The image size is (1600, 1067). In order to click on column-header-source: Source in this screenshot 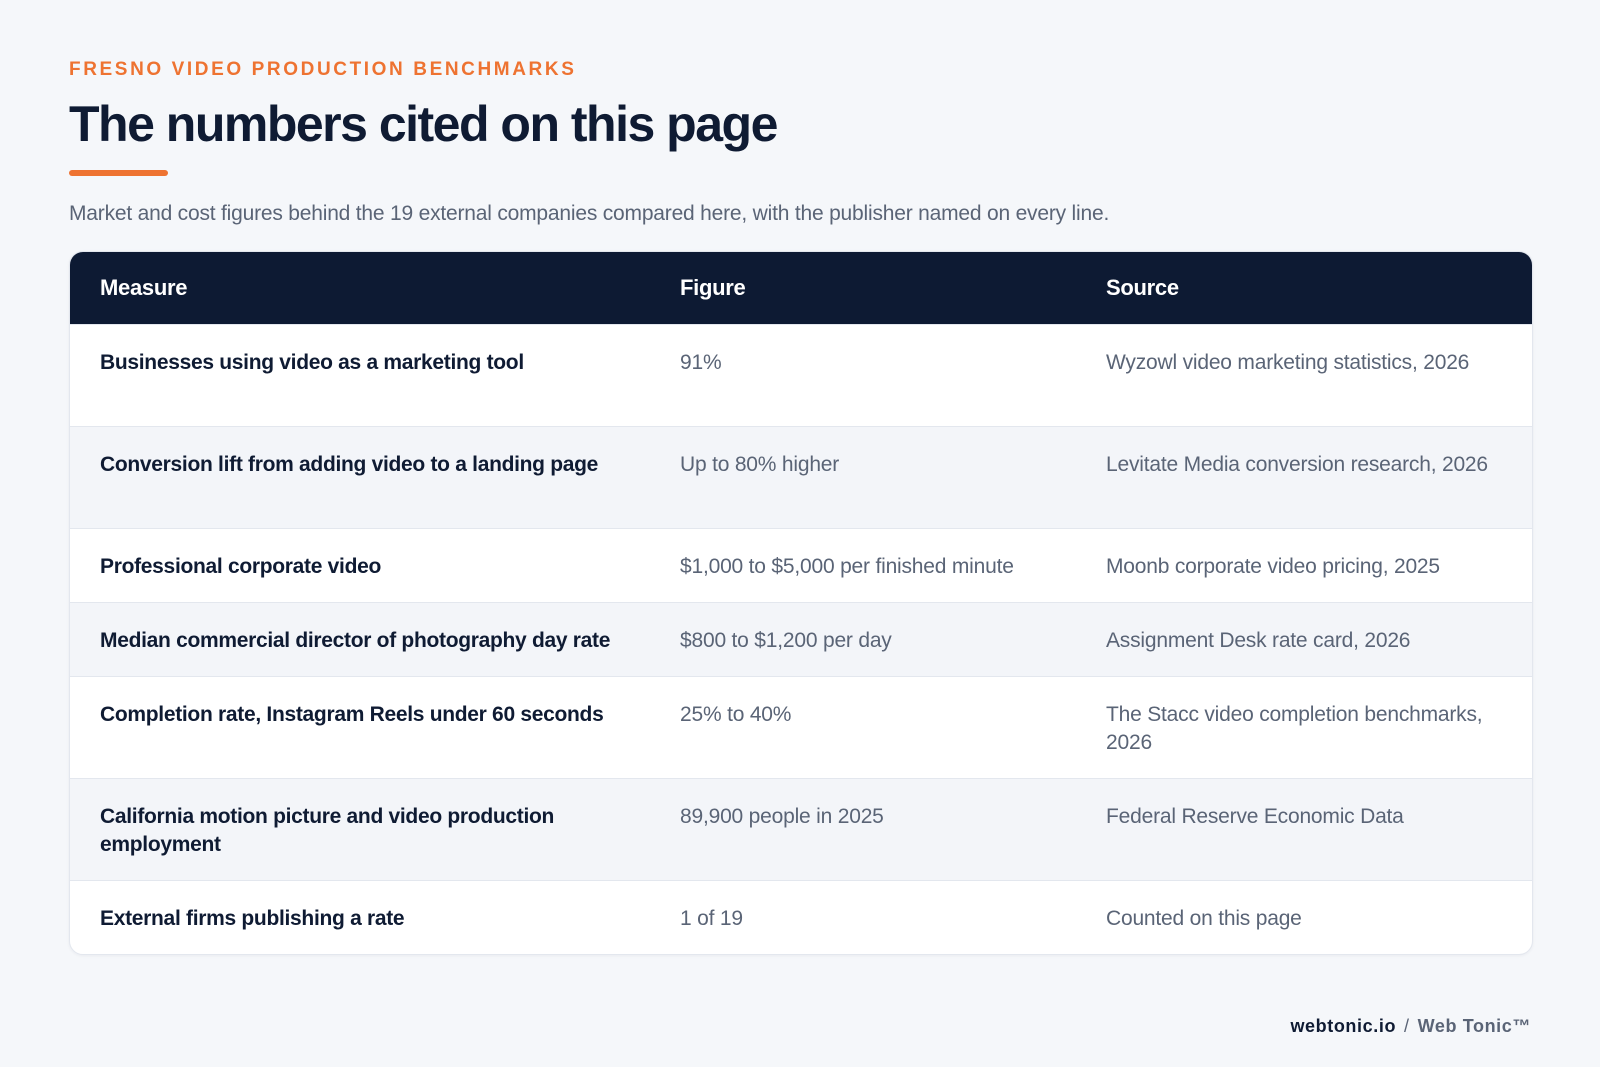, I will do `click(1142, 287)`.